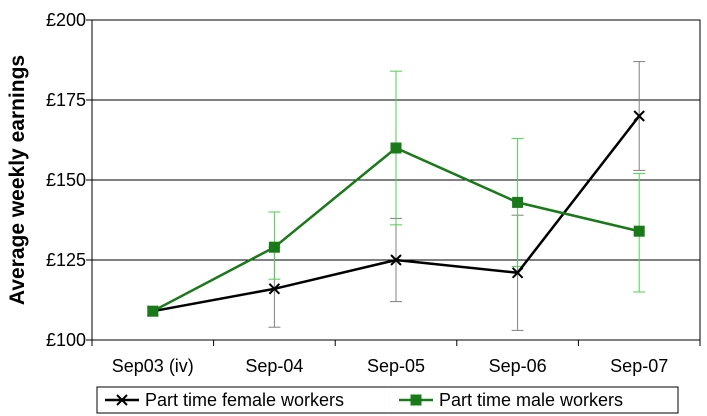 This screenshot has height=416, width=707. I want to click on legend-label: Part time female workers, so click(244, 400).